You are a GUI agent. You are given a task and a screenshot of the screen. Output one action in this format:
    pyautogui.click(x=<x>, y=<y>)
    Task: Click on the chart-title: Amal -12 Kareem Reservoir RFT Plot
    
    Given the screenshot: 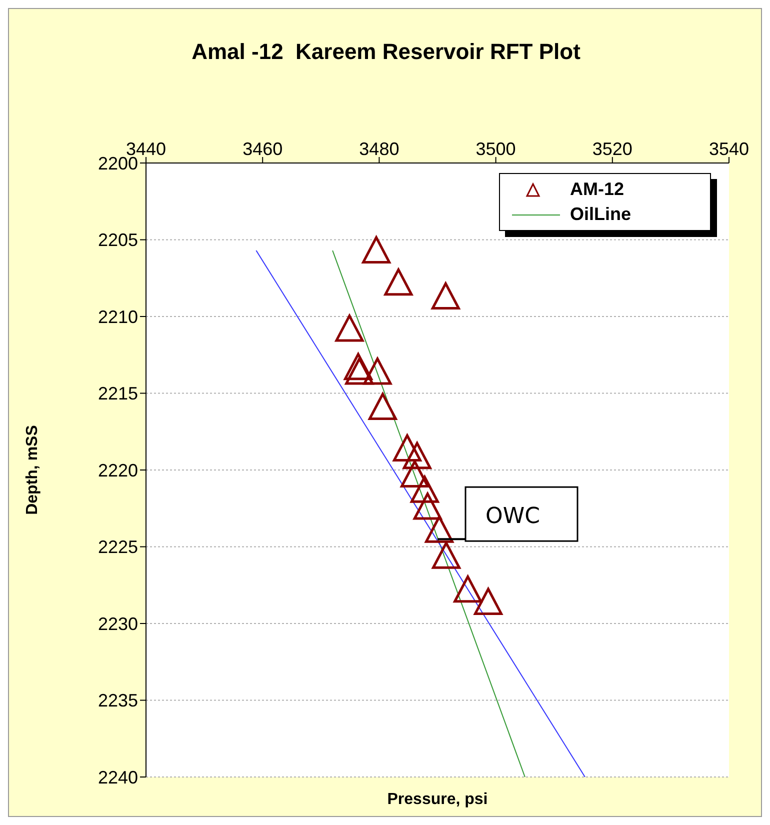 What is the action you would take?
    pyautogui.click(x=386, y=52)
    